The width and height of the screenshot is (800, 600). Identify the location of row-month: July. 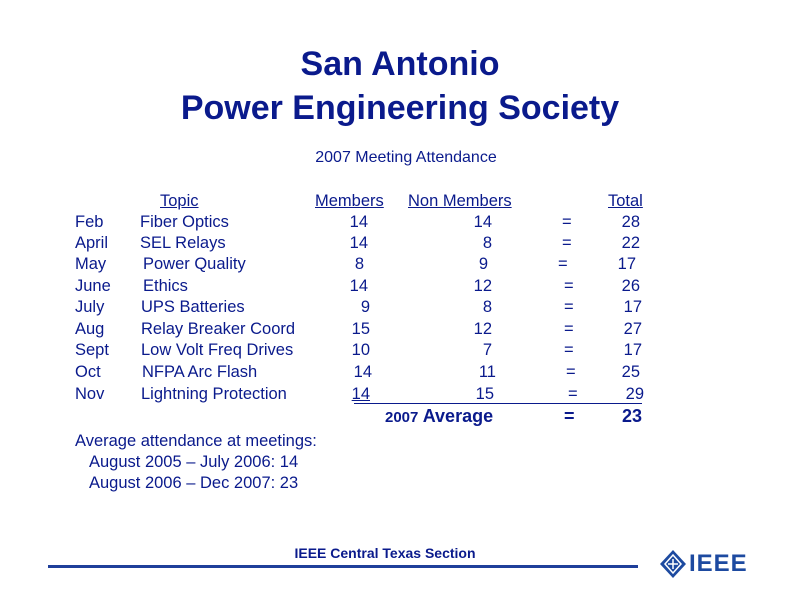
(90, 307).